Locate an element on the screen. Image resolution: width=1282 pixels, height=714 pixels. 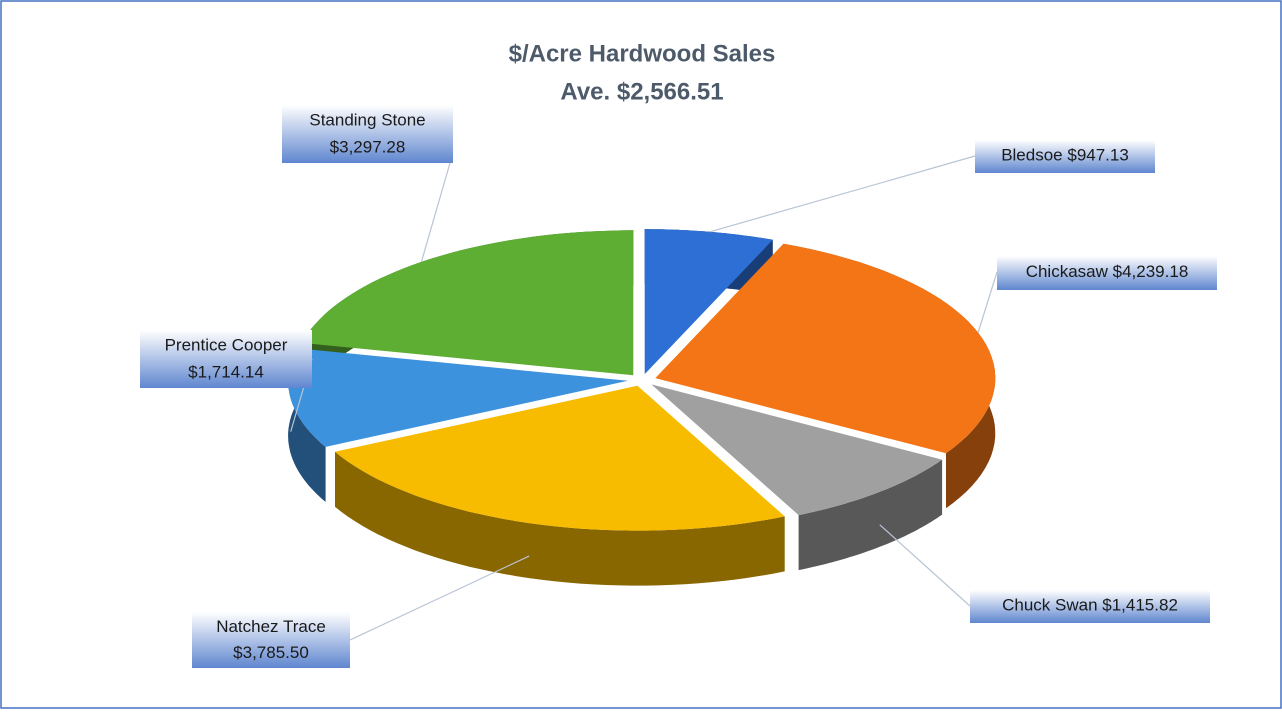
data-label: $3,297.28 is located at coordinates (368, 146).